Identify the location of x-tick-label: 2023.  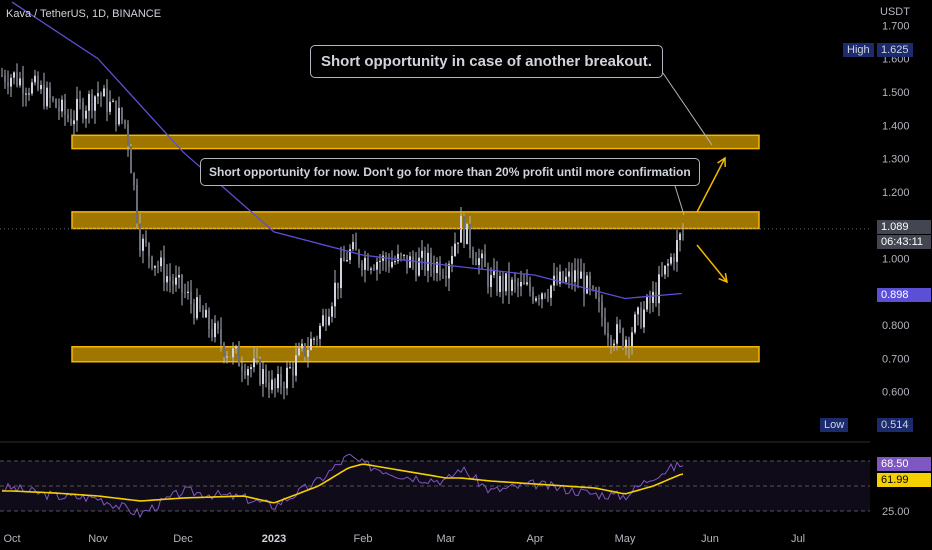
(274, 539).